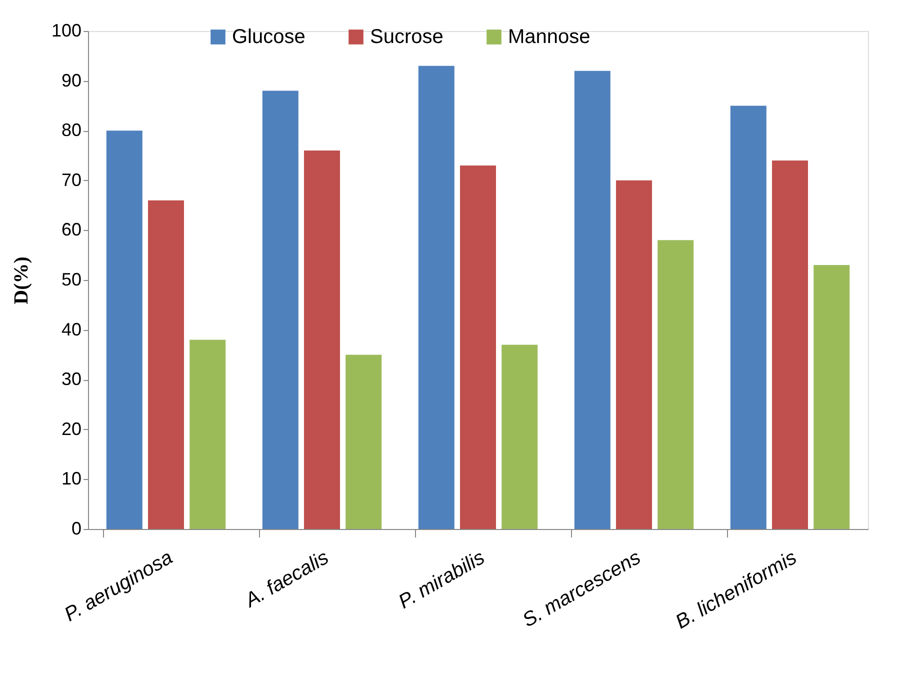 This screenshot has height=694, width=922. I want to click on y-tick-label: 30, so click(71, 379).